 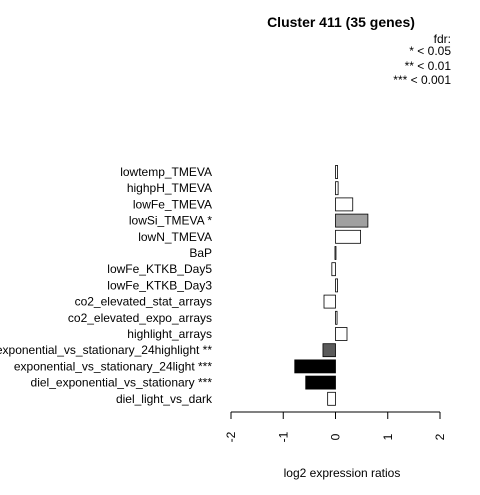 I want to click on category-label-6: lowFe_KTKB_Day5, so click(x=159, y=269).